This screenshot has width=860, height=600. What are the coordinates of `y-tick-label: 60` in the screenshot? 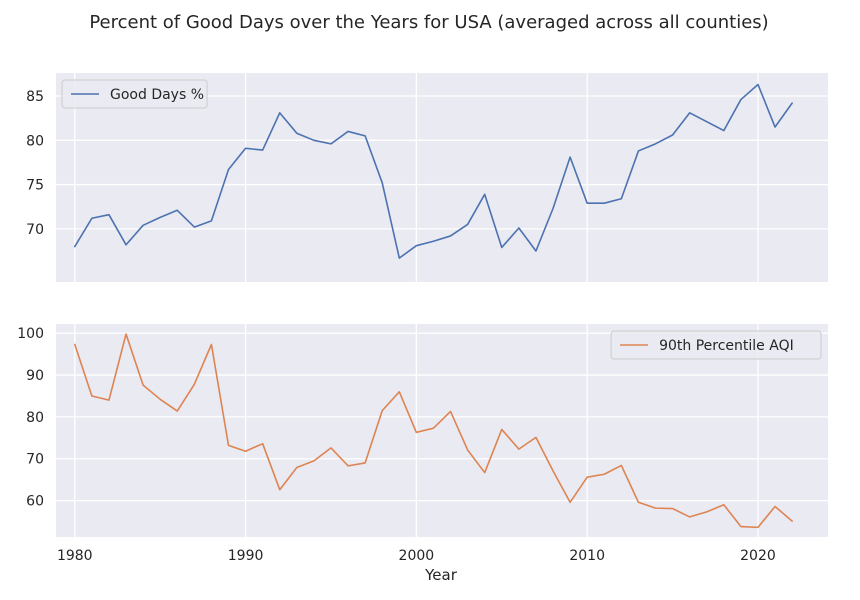 It's located at (35, 502).